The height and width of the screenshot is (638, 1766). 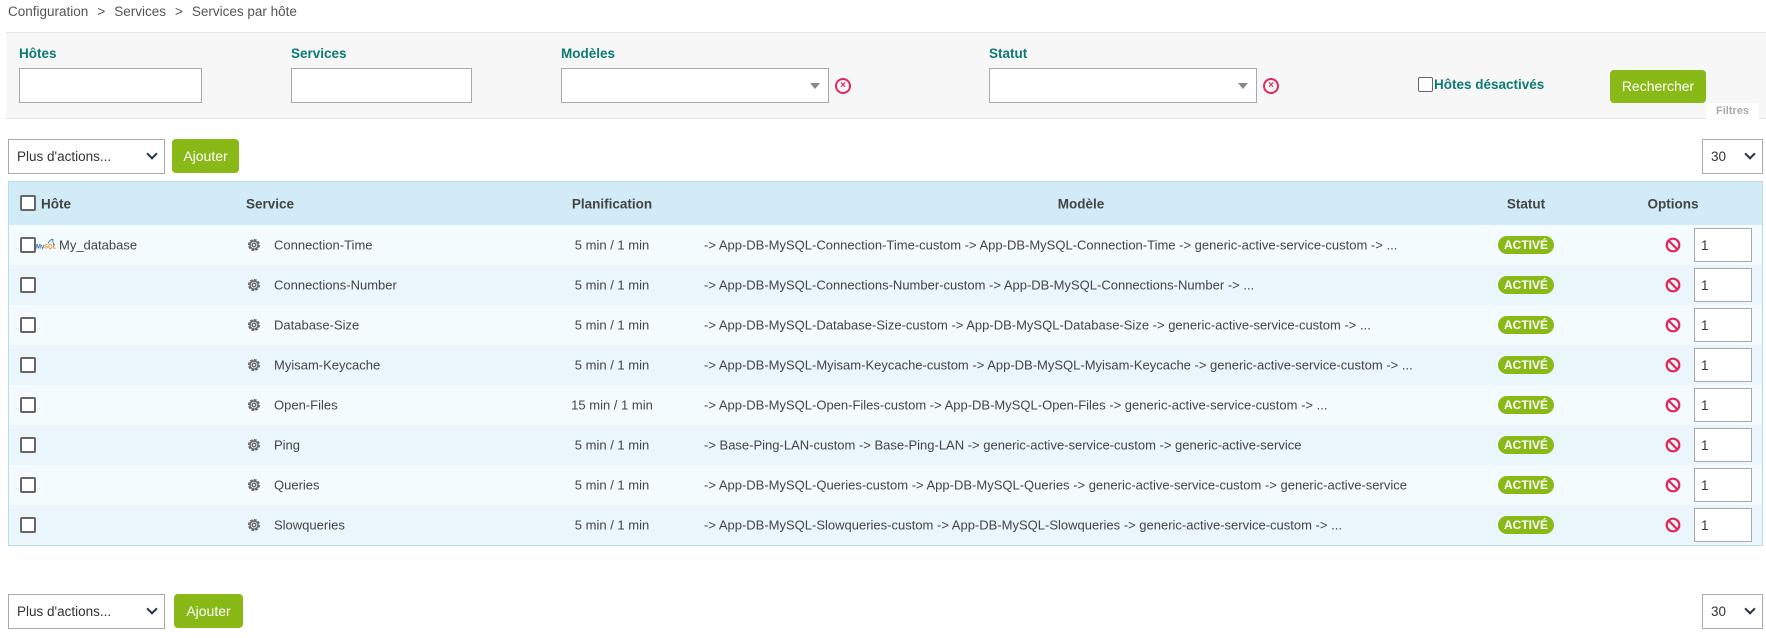 What do you see at coordinates (208, 611) in the screenshot?
I see `add-button-bottom: Ajouter` at bounding box center [208, 611].